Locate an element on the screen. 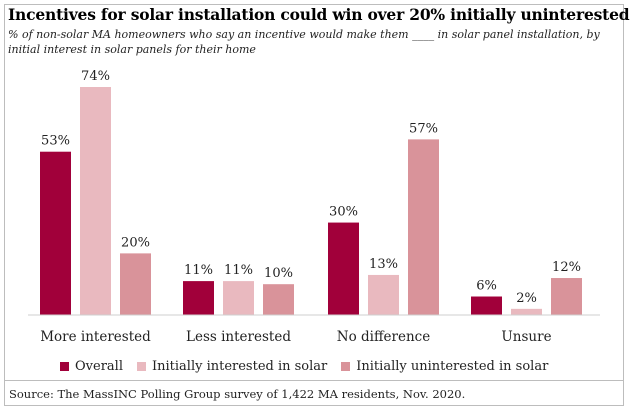 Image resolution: width=630 pixels, height=412 pixels. category-label-less-interested: Less interested is located at coordinates (238, 337).